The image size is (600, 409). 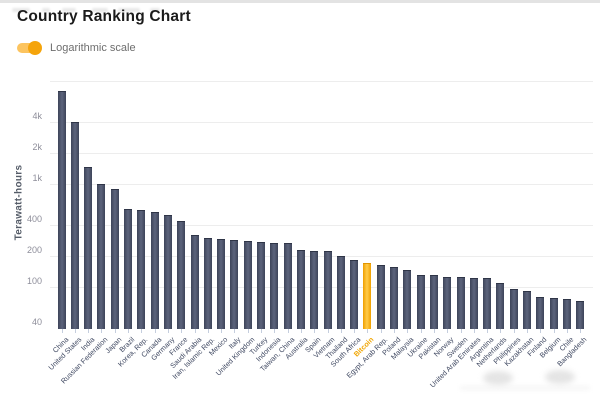 I want to click on bar-finland, so click(x=540, y=313).